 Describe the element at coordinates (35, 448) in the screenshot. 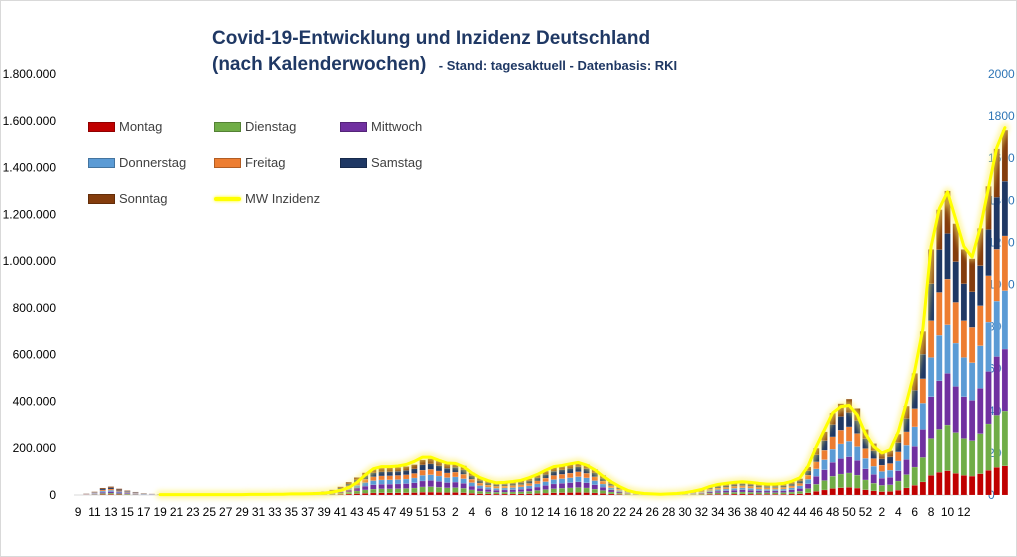

I see `y-left-tick-label: 200.000` at that location.